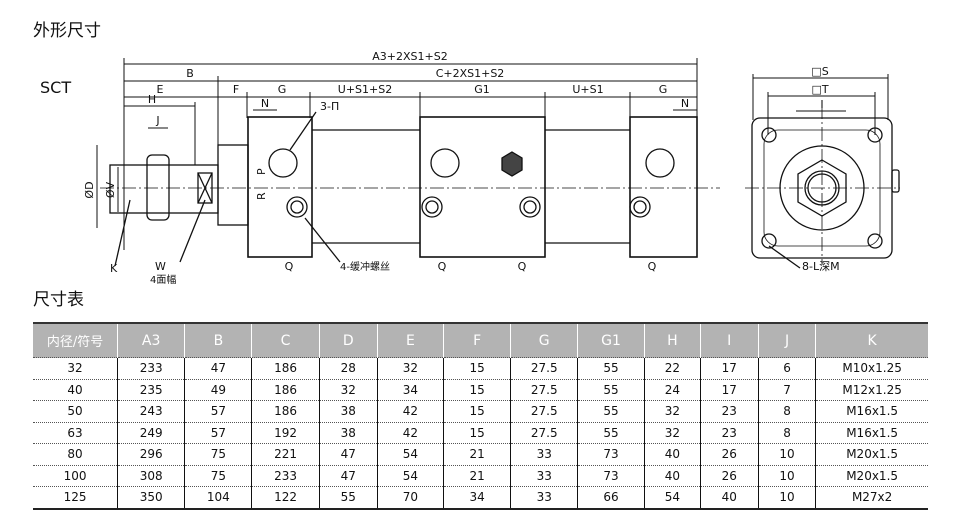  I want to click on column-header: C, so click(285, 340).